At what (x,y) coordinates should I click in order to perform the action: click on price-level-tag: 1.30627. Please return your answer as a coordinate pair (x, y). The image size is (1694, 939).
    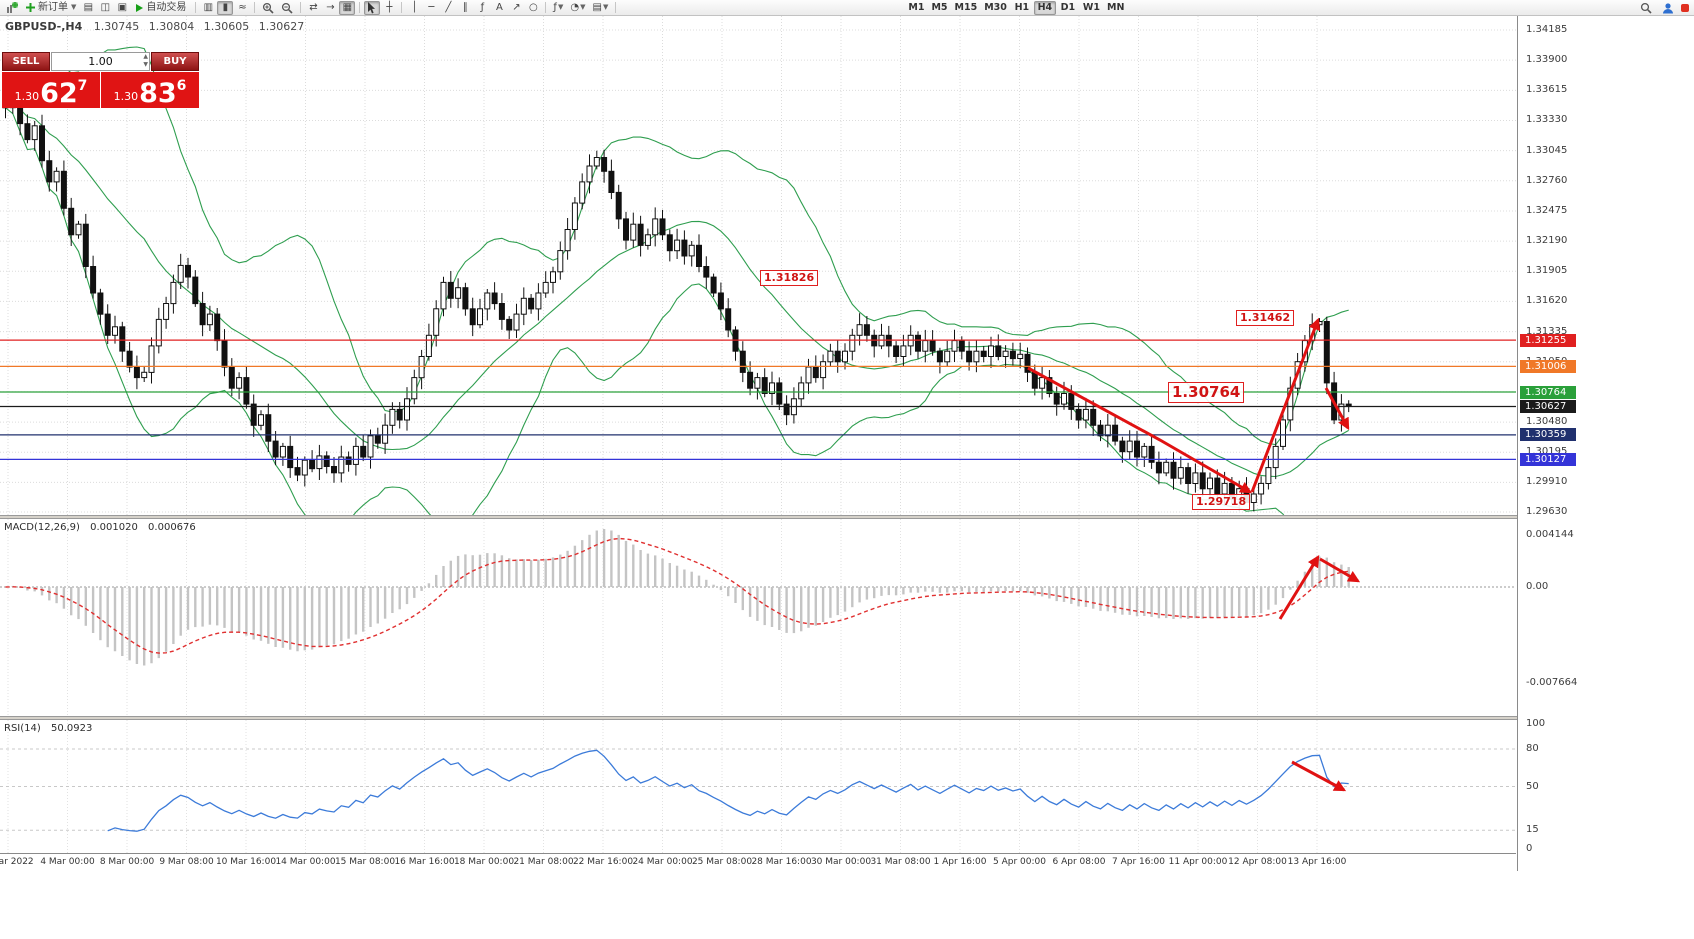
    Looking at the image, I should click on (1548, 406).